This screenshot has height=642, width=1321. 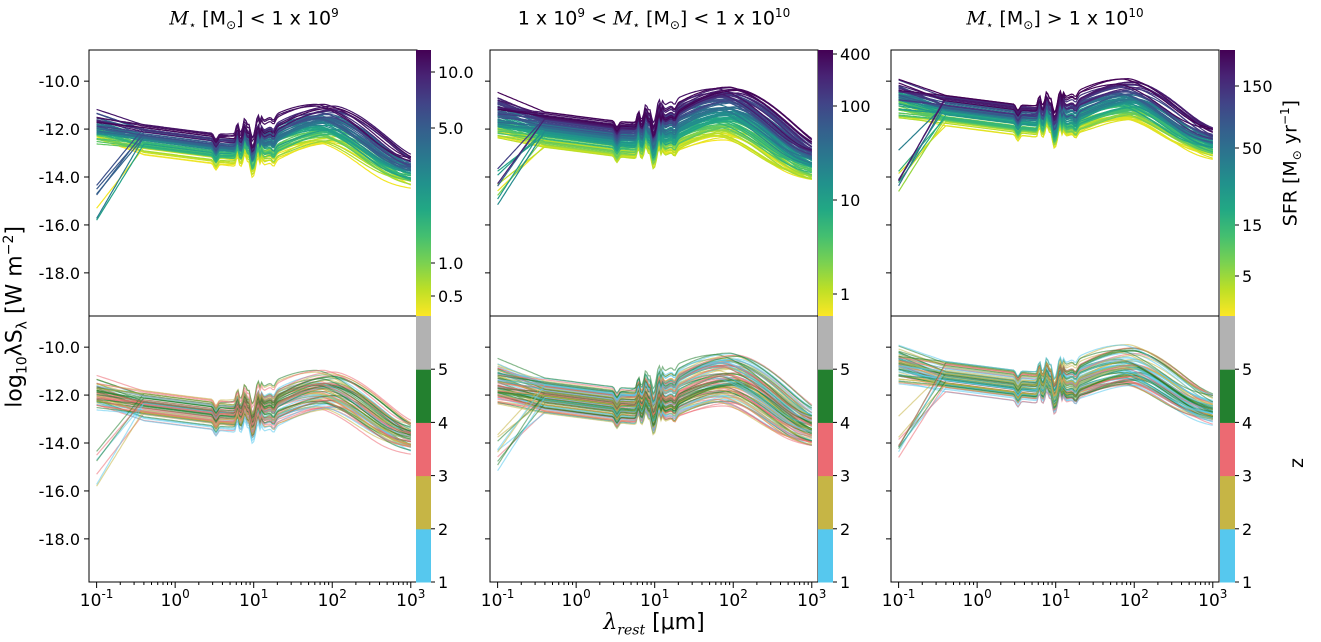 I want to click on z-colorbar-tick-label: 3, so click(x=845, y=476).